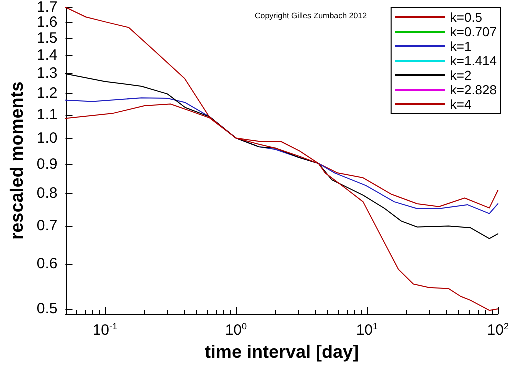 Image resolution: width=512 pixels, height=366 pixels. What do you see at coordinates (281, 352) in the screenshot?
I see `x-axis-title: time interval [day]` at bounding box center [281, 352].